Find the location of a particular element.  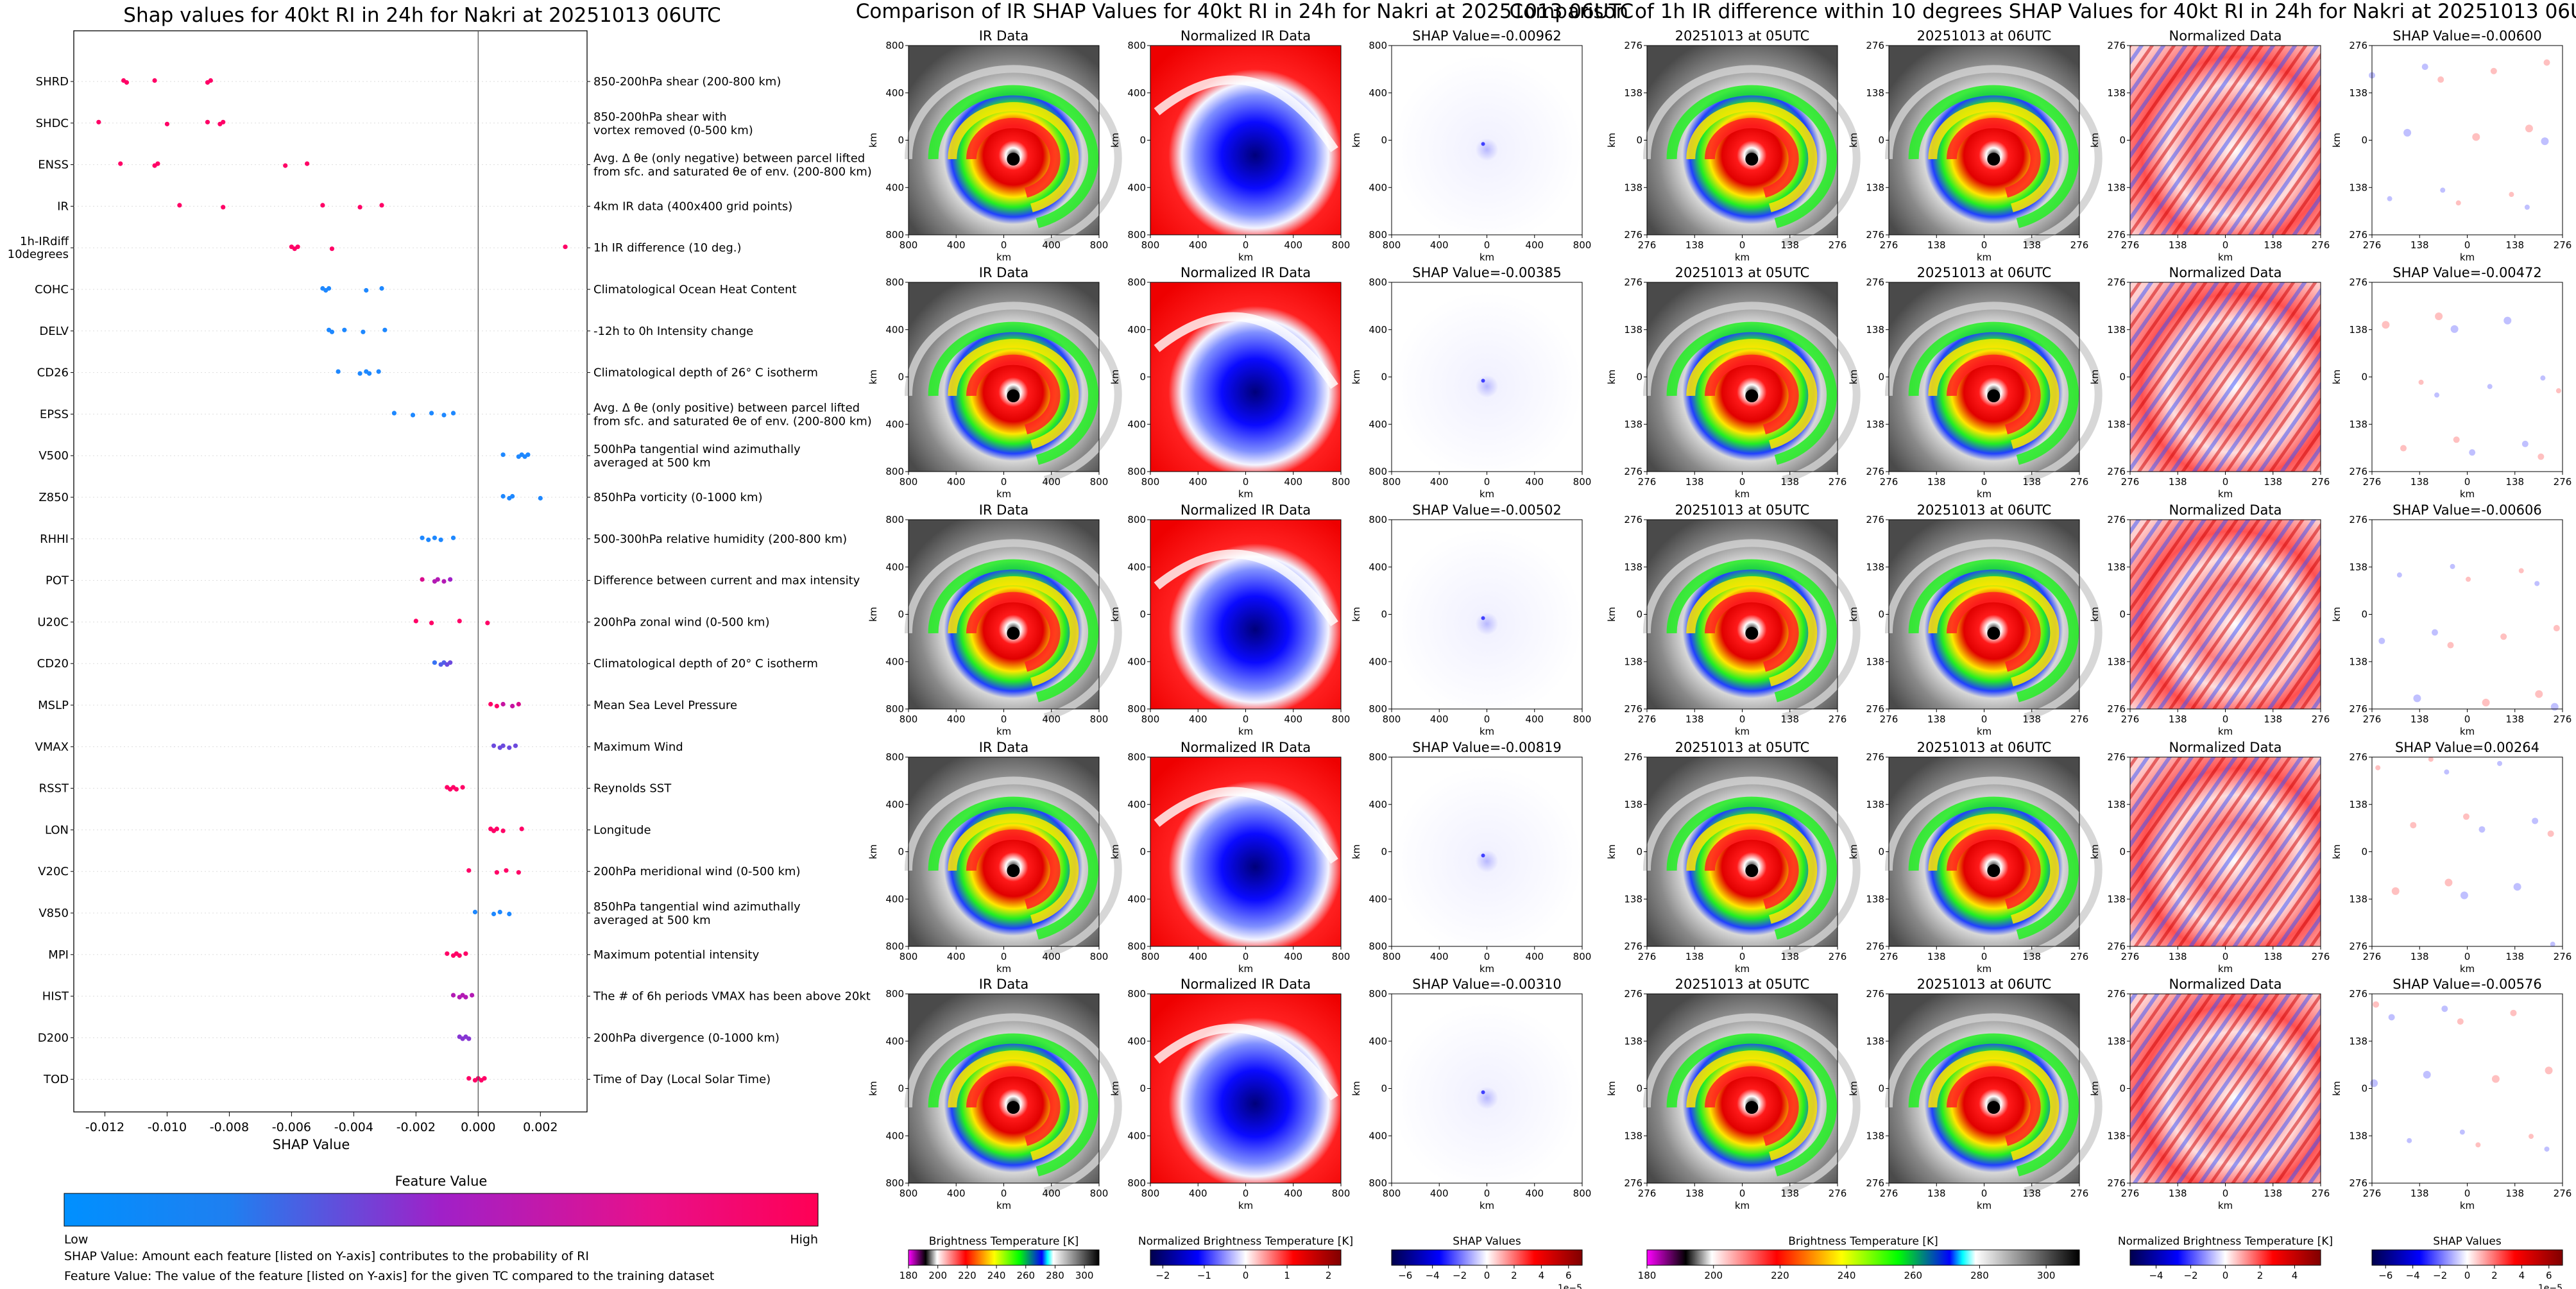

feature-description: 200hPa divergence (0-1000 km) is located at coordinates (686, 1038).